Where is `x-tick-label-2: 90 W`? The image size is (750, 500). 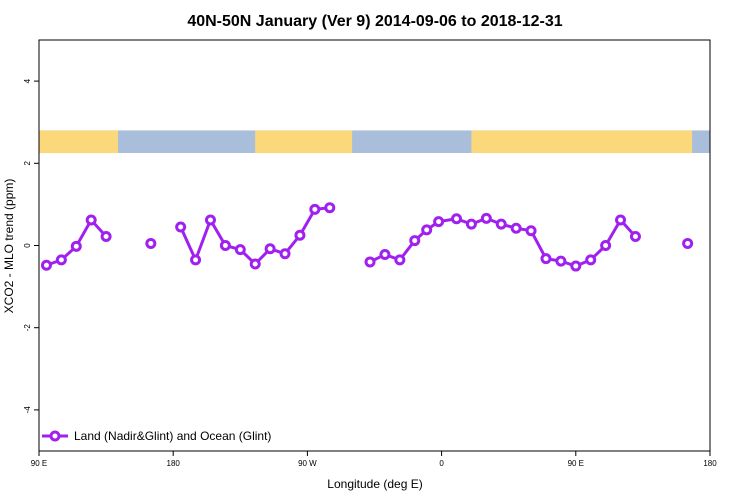 x-tick-label-2: 90 W is located at coordinates (307, 463).